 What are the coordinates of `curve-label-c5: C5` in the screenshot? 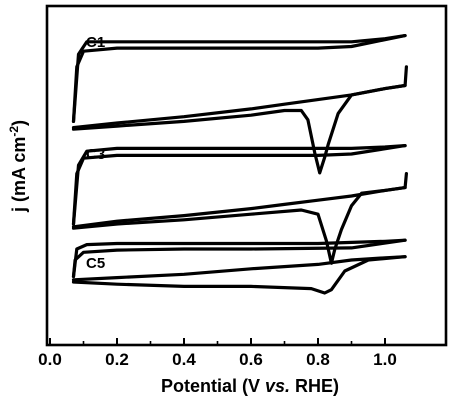 It's located at (95, 263).